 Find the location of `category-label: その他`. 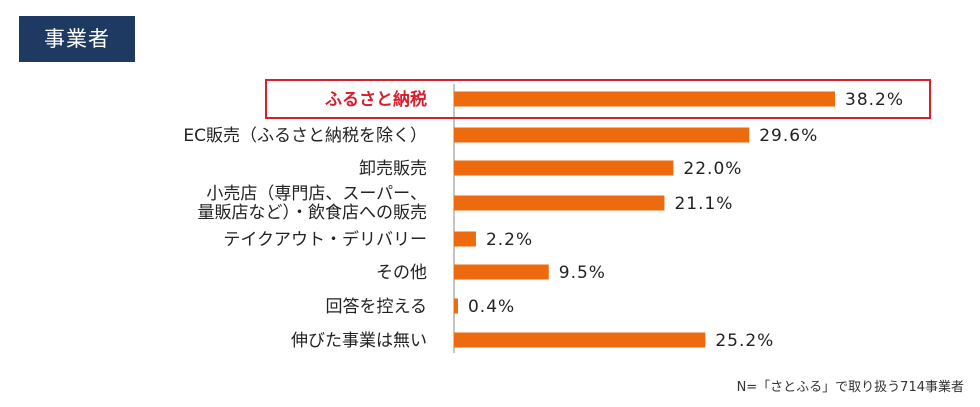

category-label: その他 is located at coordinates (401, 273).